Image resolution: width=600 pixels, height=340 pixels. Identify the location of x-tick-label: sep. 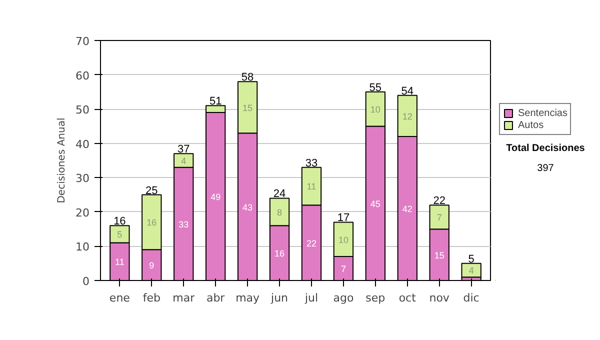
(376, 298).